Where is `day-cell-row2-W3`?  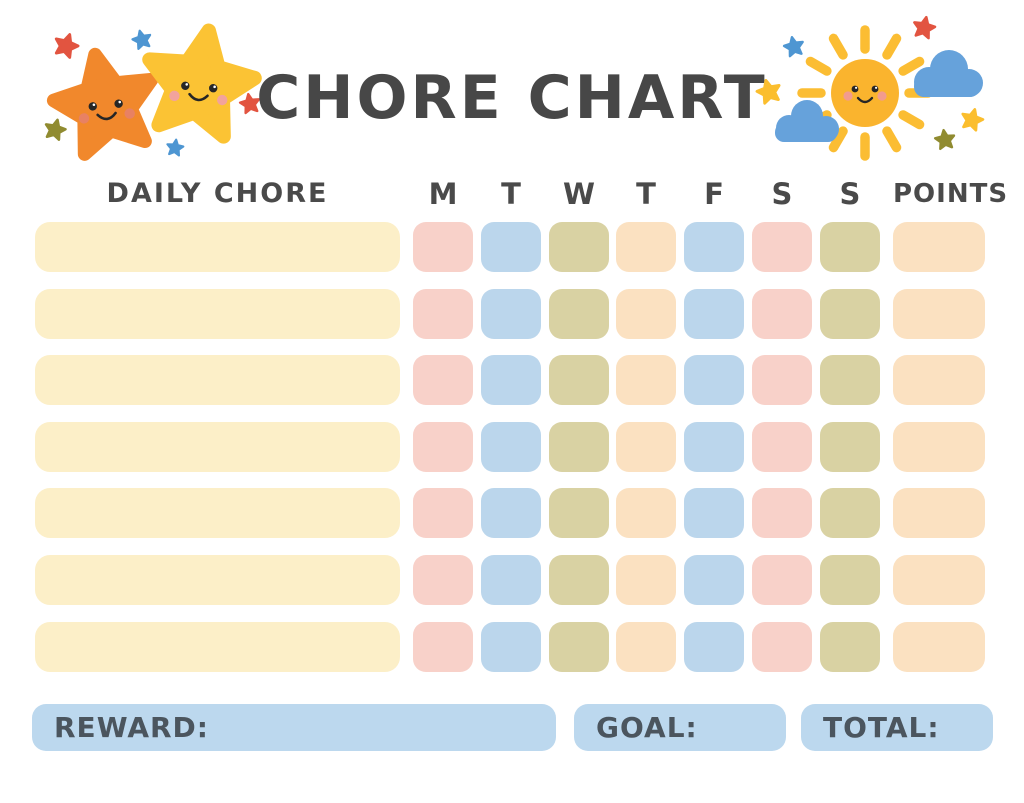 day-cell-row2-W3 is located at coordinates (579, 314).